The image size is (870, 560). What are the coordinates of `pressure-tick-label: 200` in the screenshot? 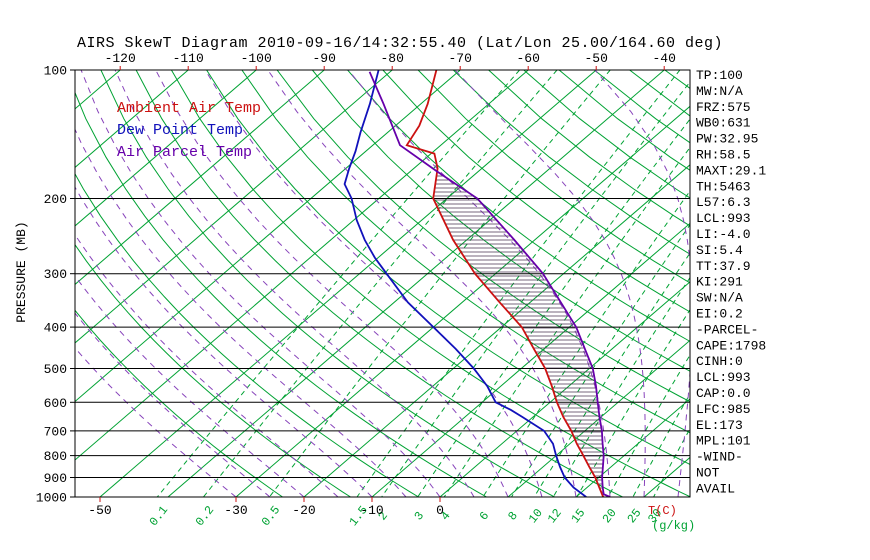 It's located at (55, 199).